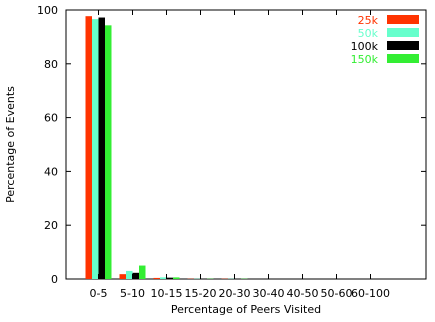 Image resolution: width=435 pixels, height=322 pixels. Describe the element at coordinates (99, 293) in the screenshot. I see `x-tick-label: 0-5` at that location.